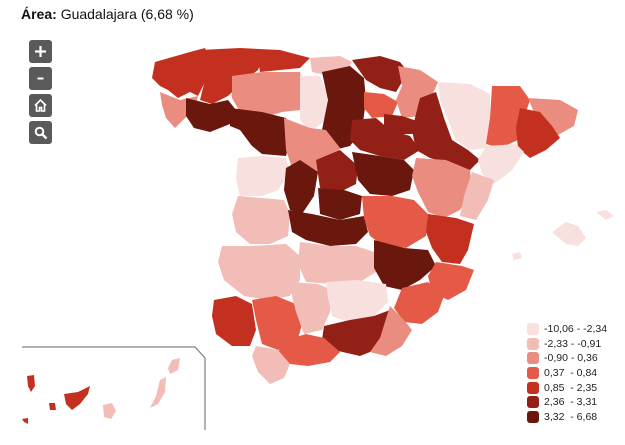 The image size is (625, 445). What do you see at coordinates (181, 73) in the screenshot?
I see `province-a-coruna` at bounding box center [181, 73].